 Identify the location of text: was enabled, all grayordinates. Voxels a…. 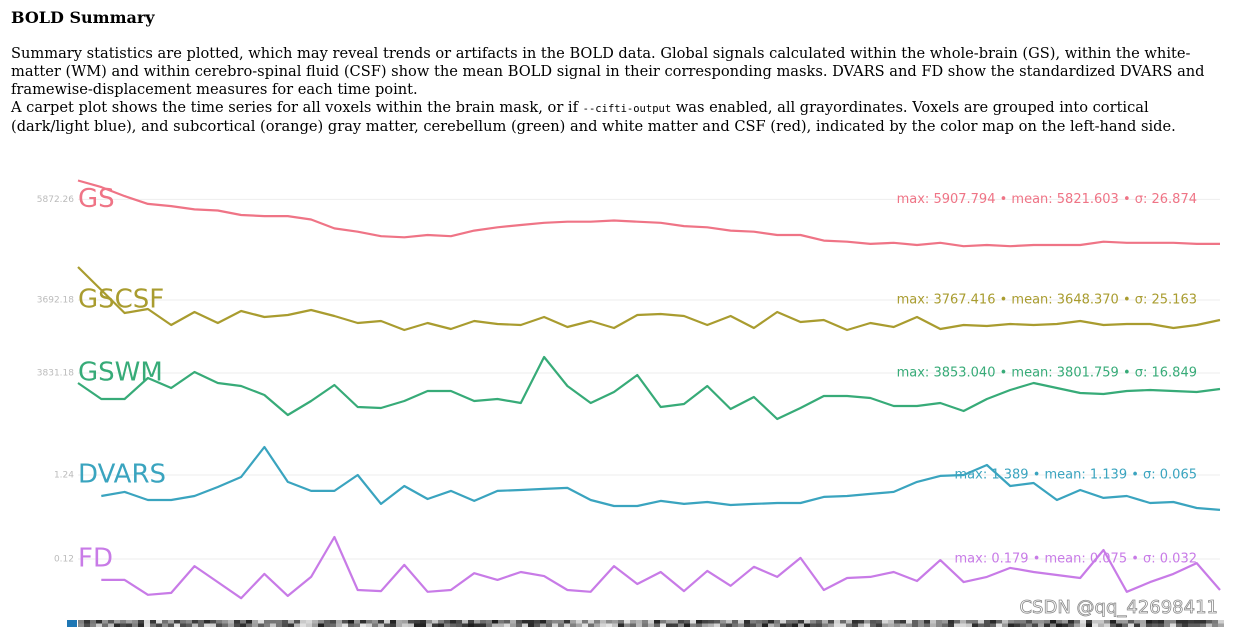
(593, 117).